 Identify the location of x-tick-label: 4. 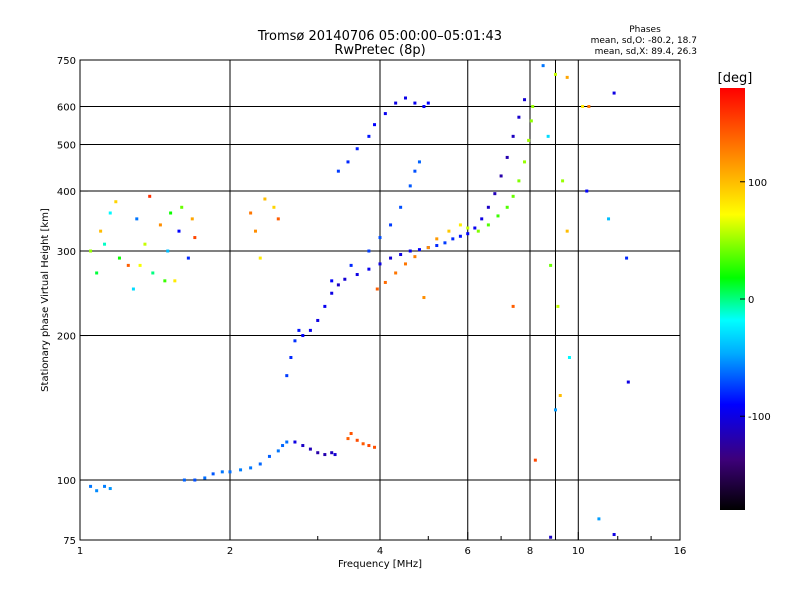
(380, 551).